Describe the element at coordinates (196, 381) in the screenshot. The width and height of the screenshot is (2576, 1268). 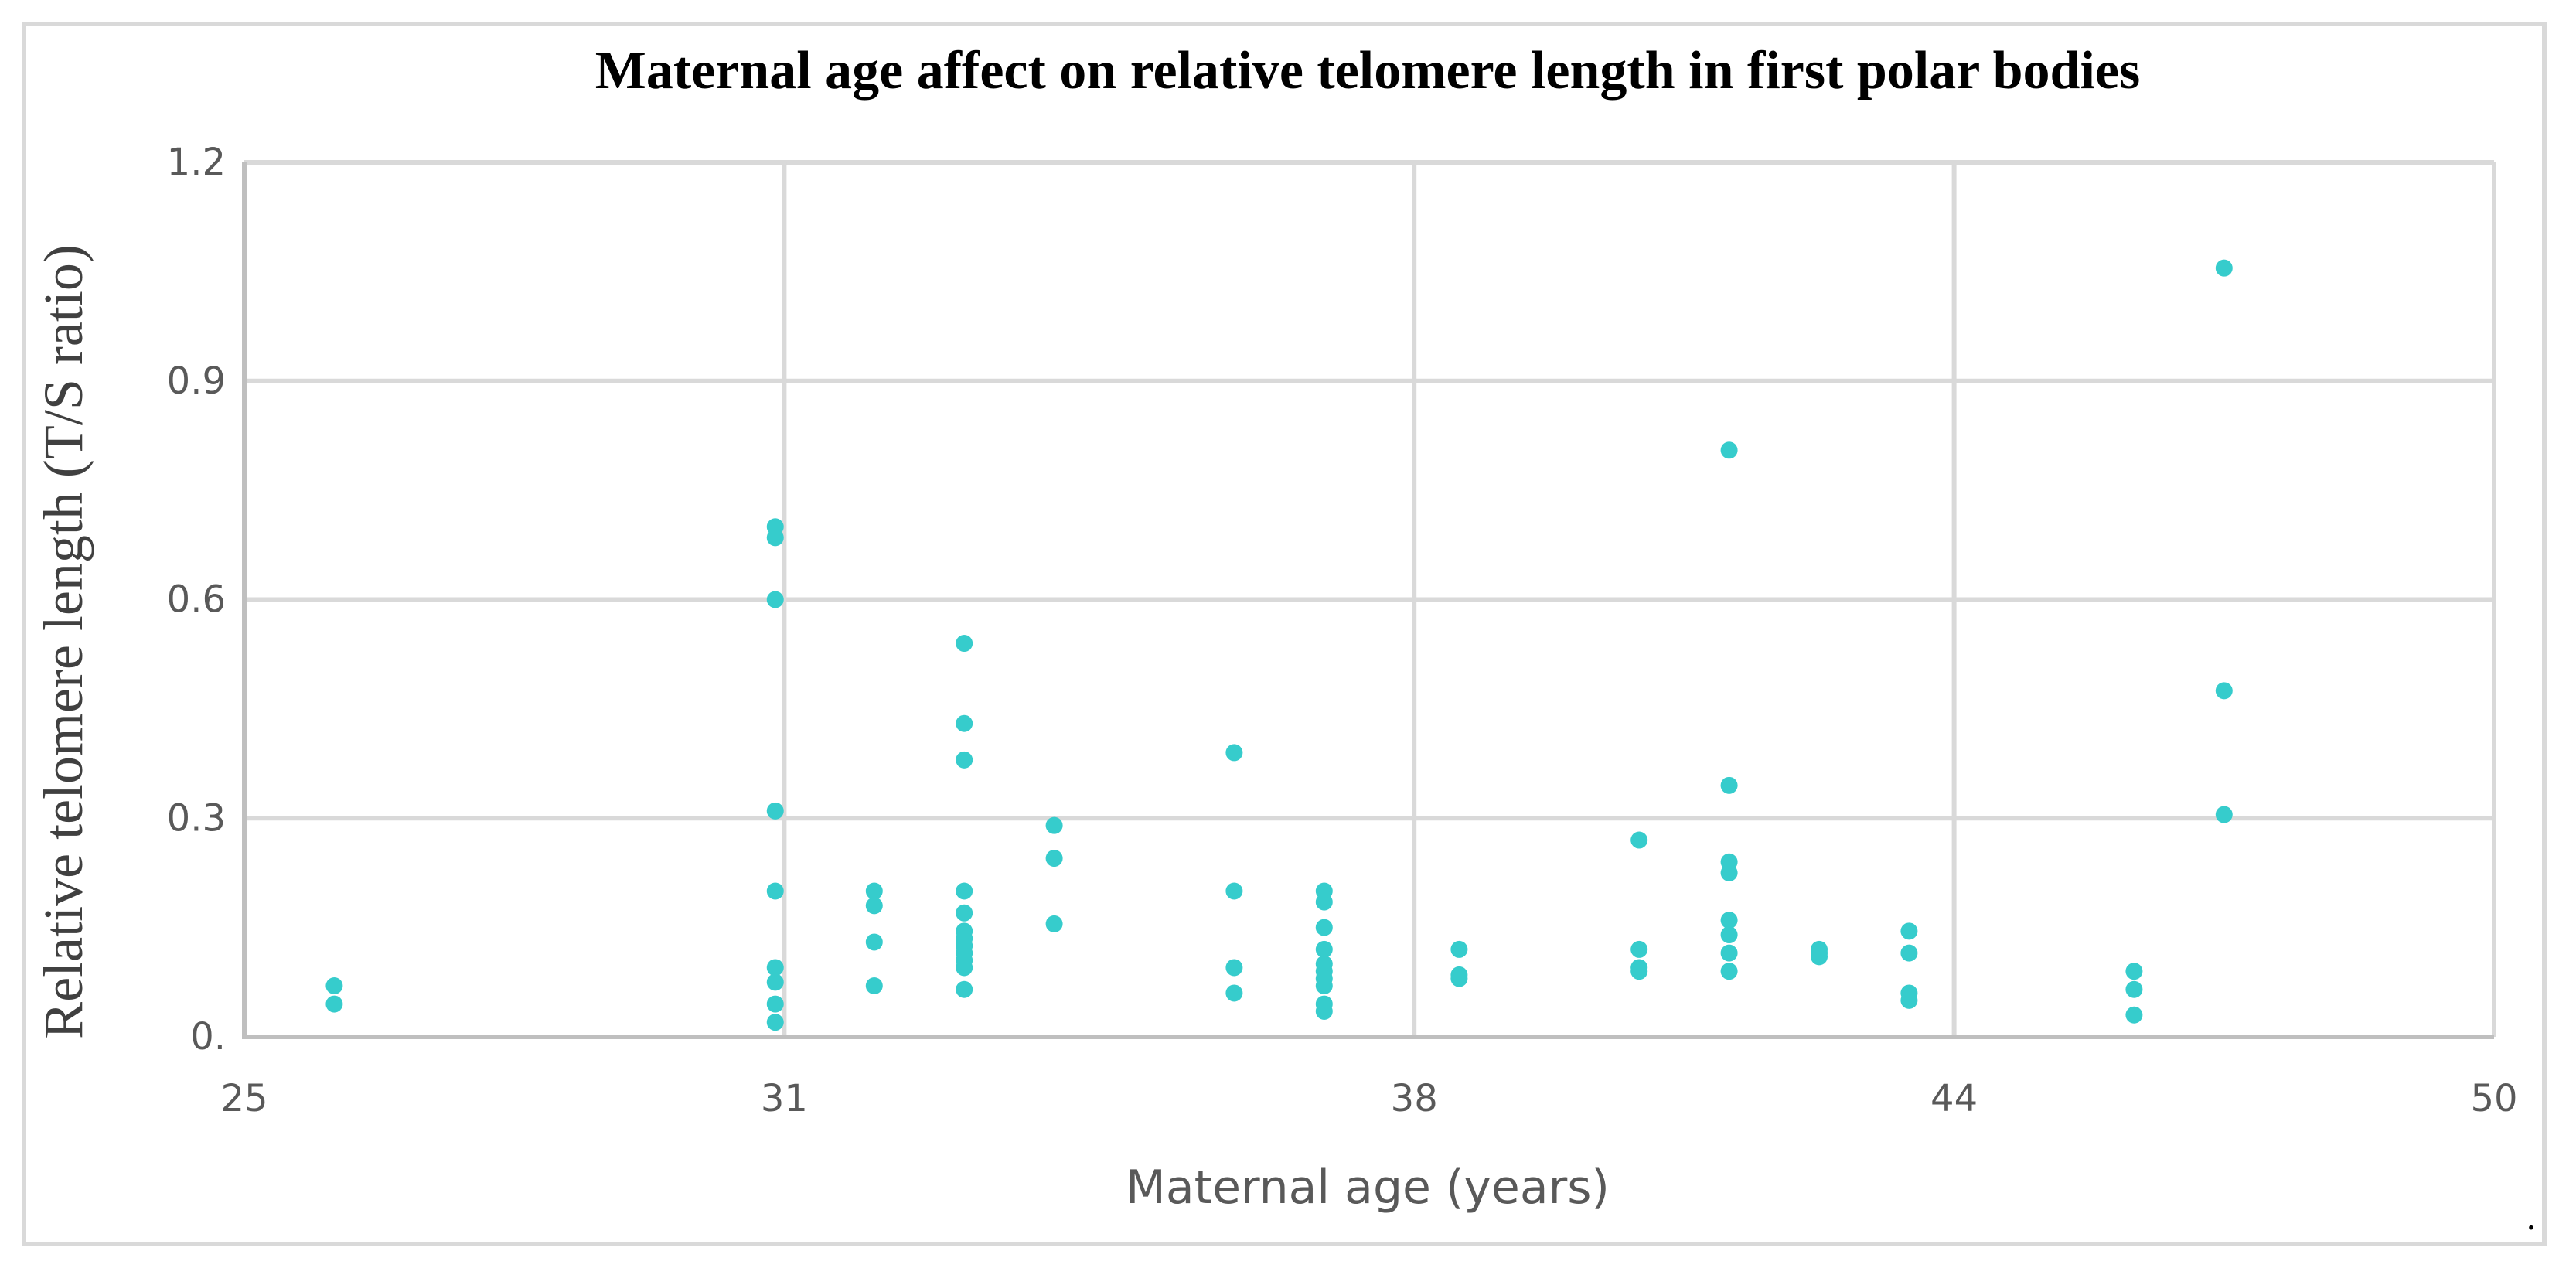
I see `y-tick-label: 0.9` at that location.